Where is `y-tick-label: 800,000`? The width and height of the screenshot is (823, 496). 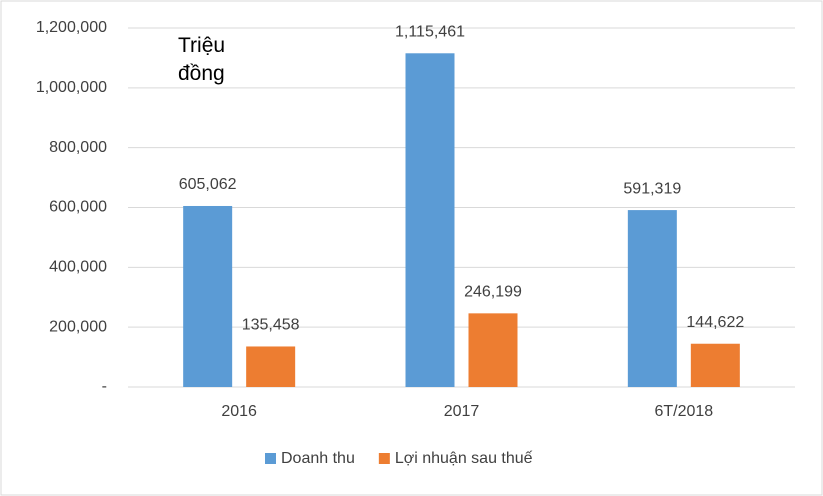 y-tick-label: 800,000 is located at coordinates (78, 147).